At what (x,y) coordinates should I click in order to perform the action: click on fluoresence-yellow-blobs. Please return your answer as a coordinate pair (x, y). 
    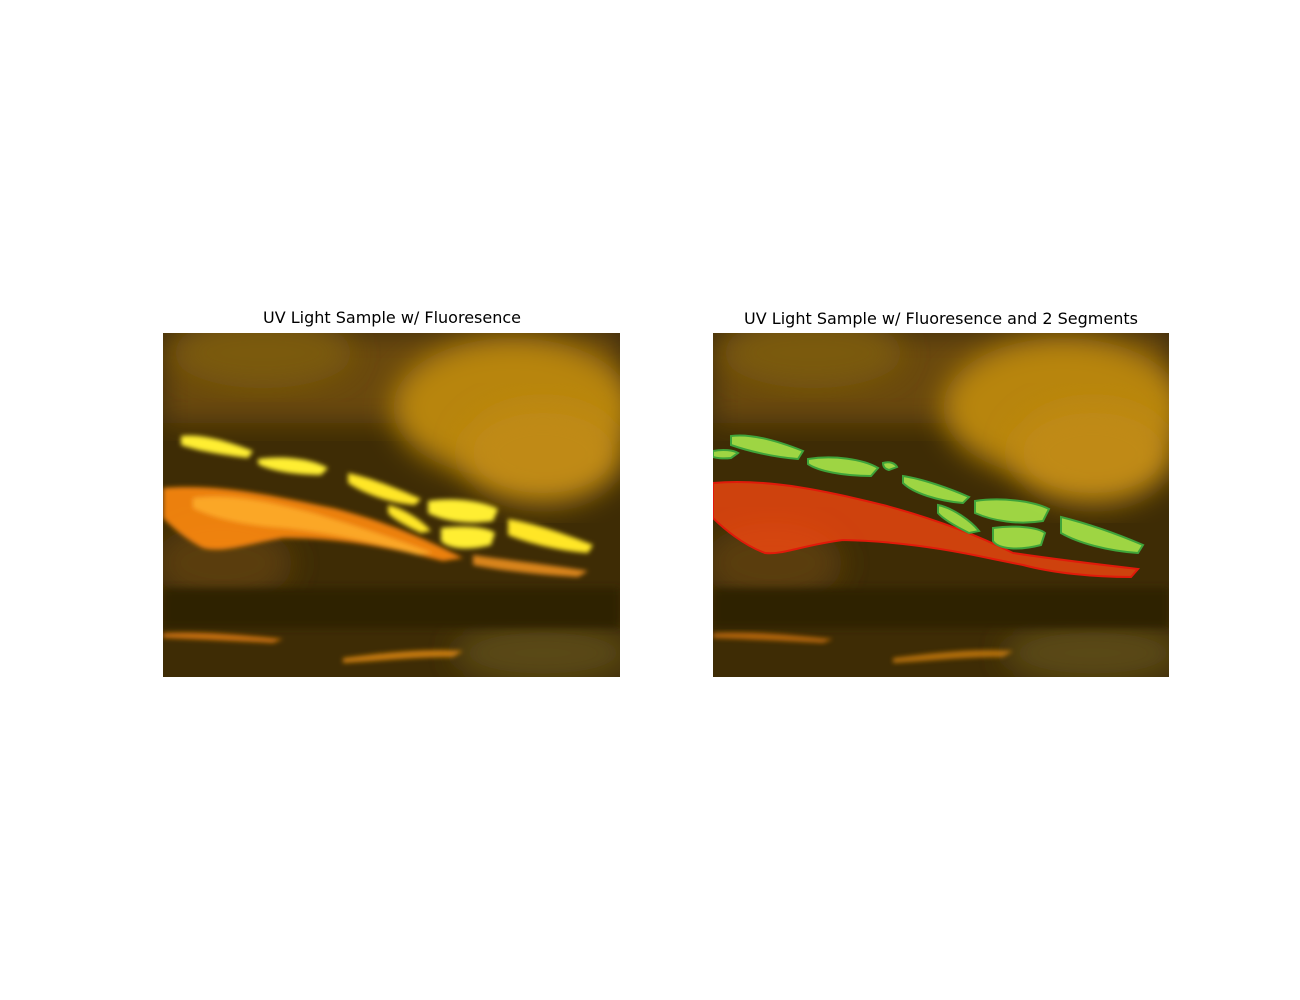
    Looking at the image, I should click on (387, 494).